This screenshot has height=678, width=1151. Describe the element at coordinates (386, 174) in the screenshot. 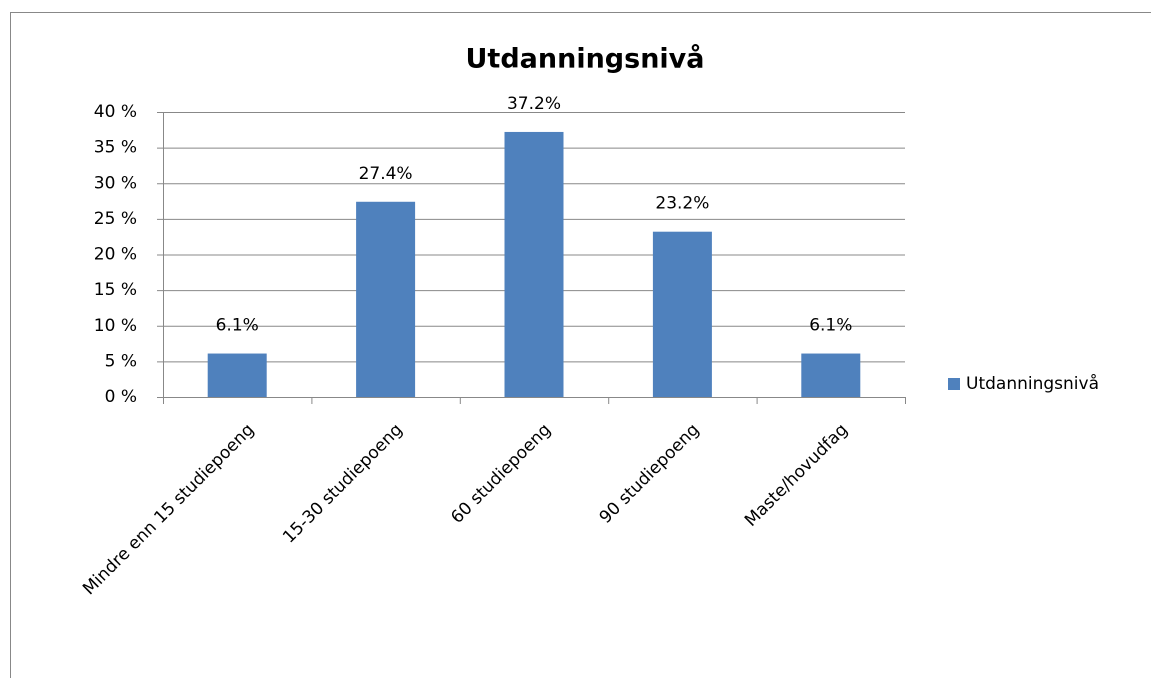

I see `data-label: 27.4%` at that location.